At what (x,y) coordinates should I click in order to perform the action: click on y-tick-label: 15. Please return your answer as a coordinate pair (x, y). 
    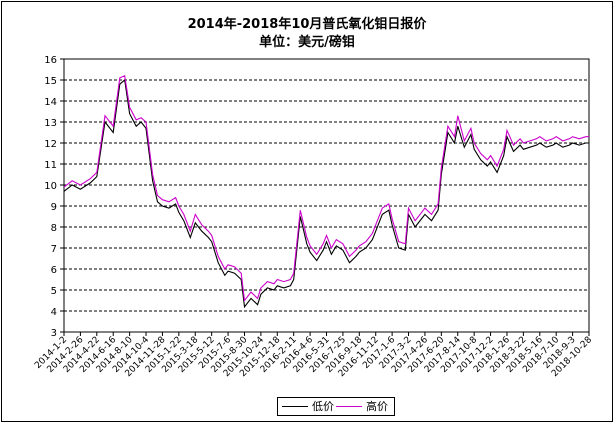
    Looking at the image, I should click on (50, 81).